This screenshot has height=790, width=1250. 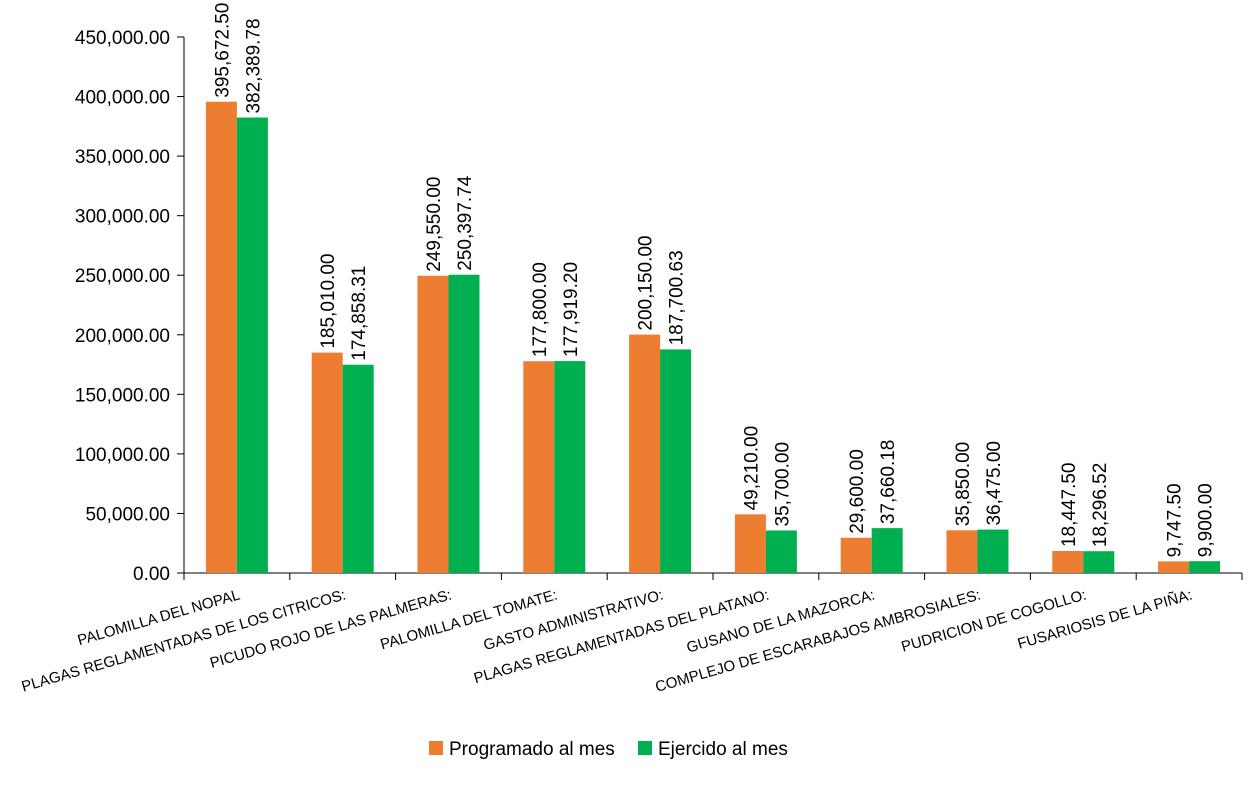 What do you see at coordinates (1100, 505) in the screenshot?
I see `data-label: 18,296.52` at bounding box center [1100, 505].